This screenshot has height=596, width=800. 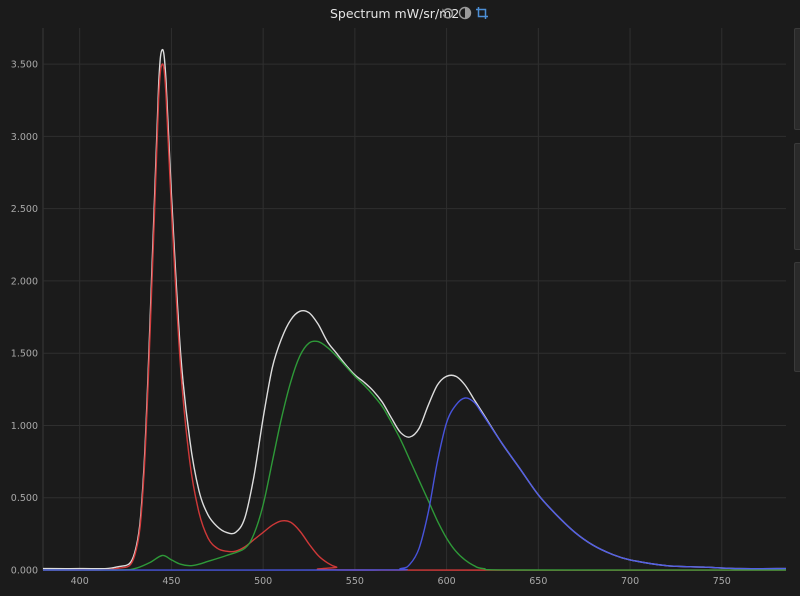 What do you see at coordinates (447, 581) in the screenshot?
I see `x-tick-label: 600` at bounding box center [447, 581].